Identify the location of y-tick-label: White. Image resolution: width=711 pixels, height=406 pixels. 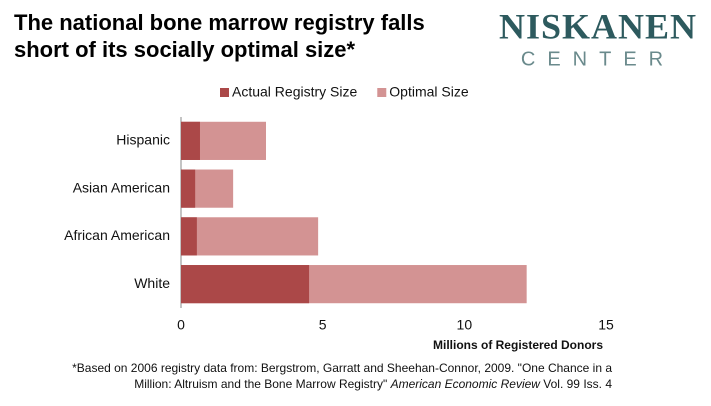
(152, 283).